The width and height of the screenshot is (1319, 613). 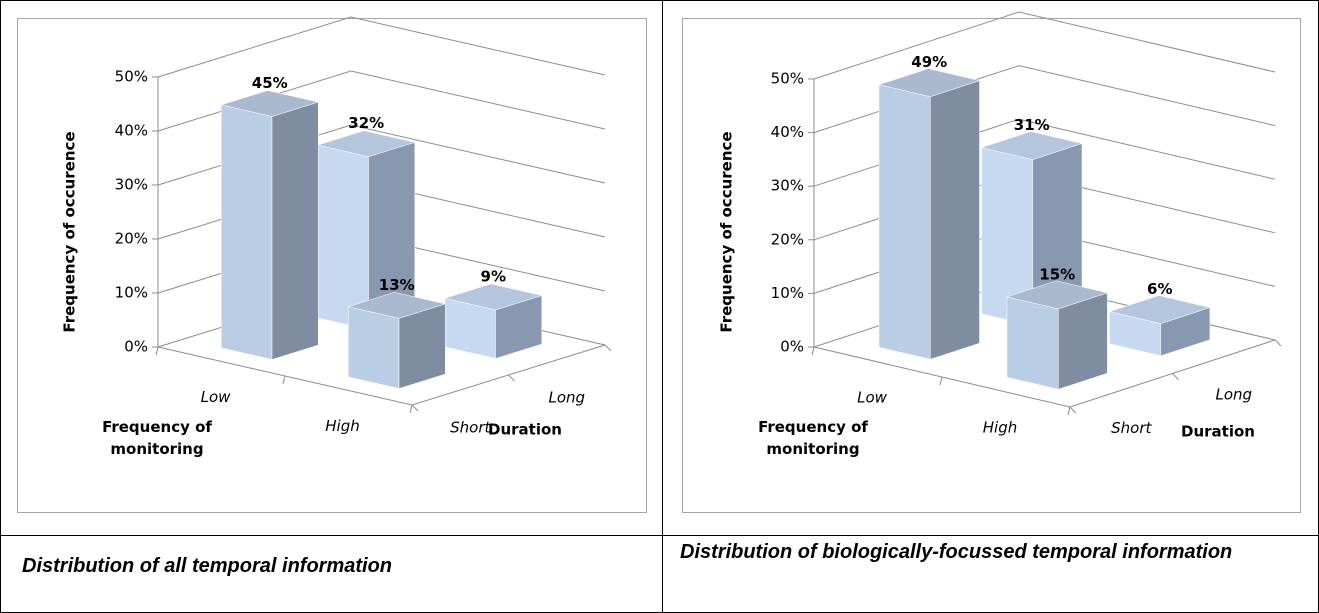 I want to click on caption: Distribution of all temporal information, so click(x=207, y=566).